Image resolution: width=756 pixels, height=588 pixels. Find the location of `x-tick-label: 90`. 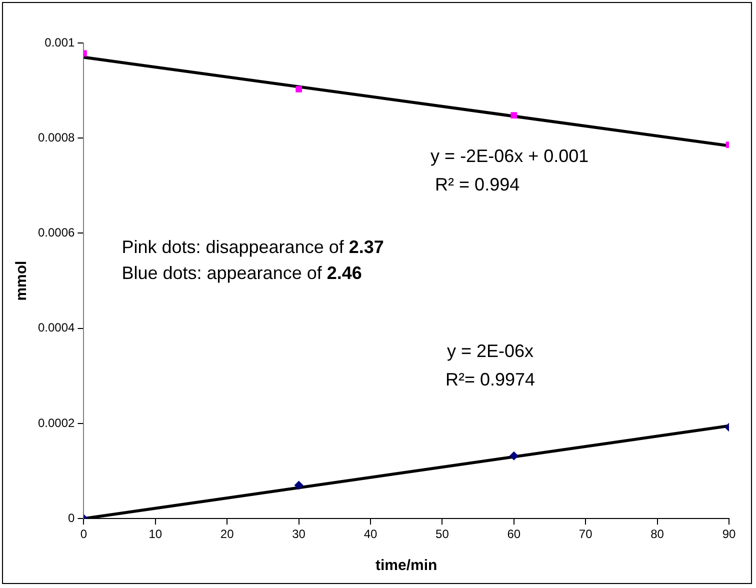

x-tick-label: 90 is located at coordinates (729, 534).